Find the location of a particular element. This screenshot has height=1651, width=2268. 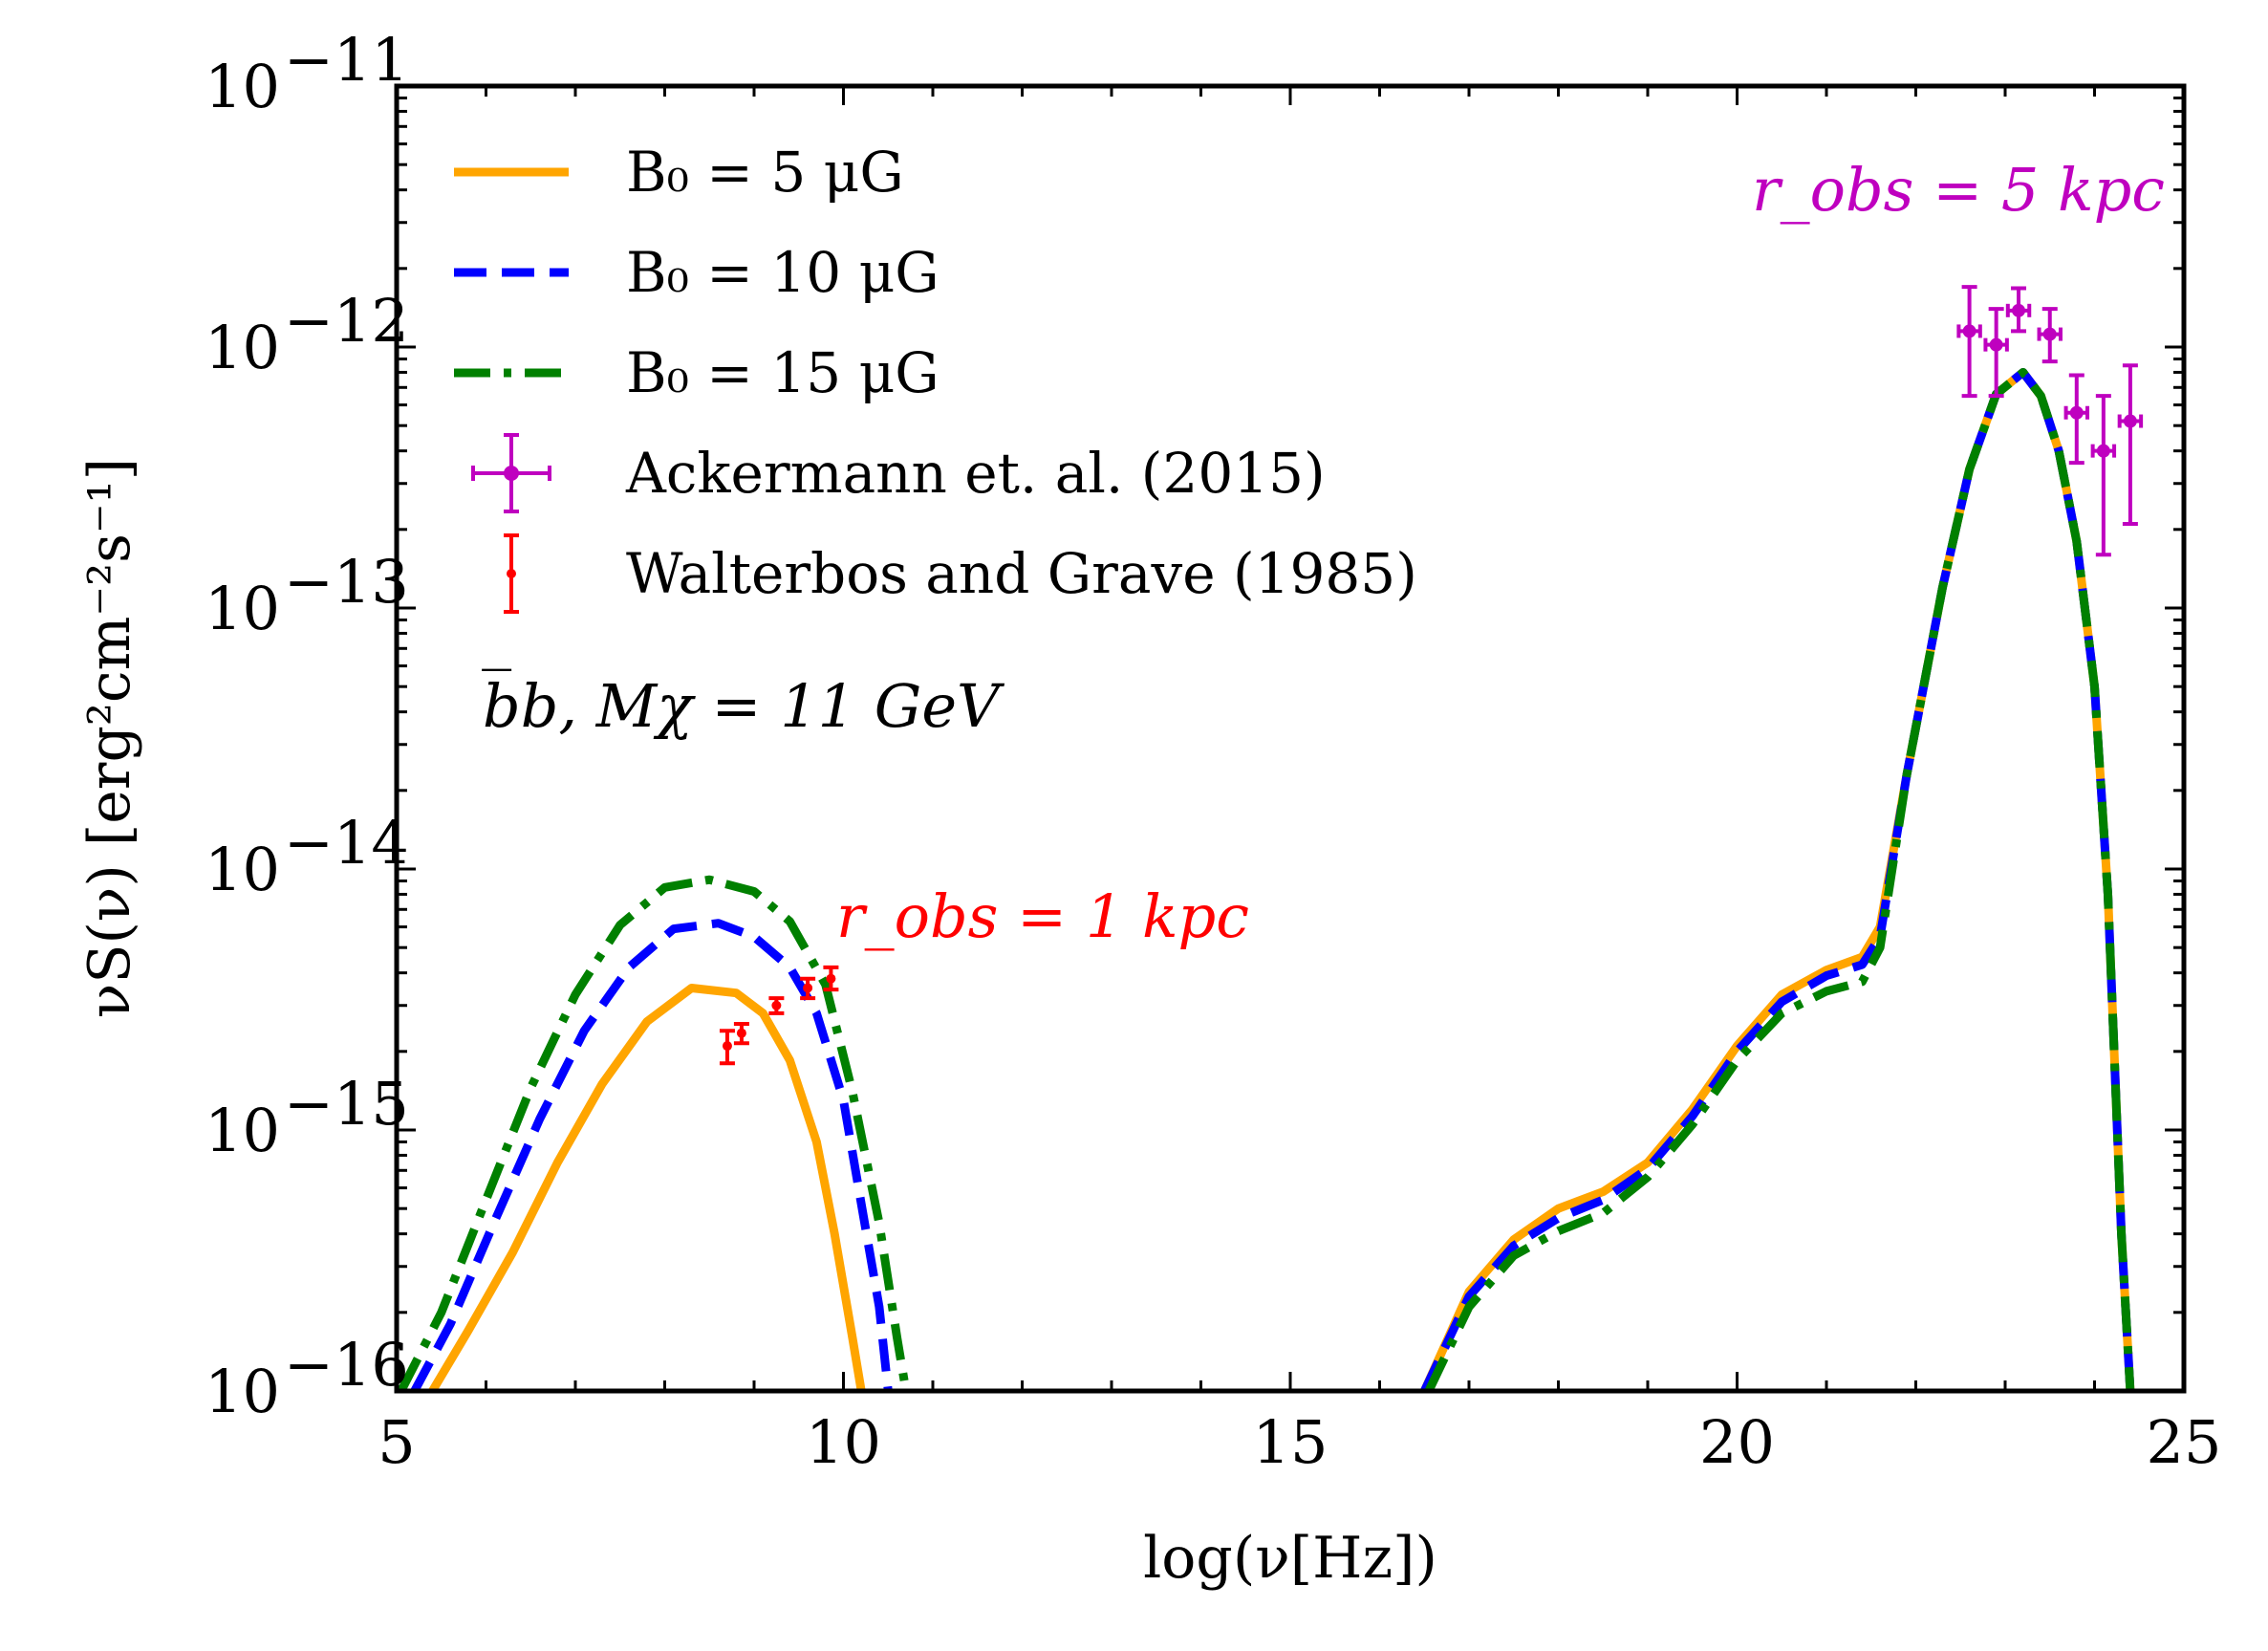

legend-label: B₀ = 10 μG is located at coordinates (783, 272).